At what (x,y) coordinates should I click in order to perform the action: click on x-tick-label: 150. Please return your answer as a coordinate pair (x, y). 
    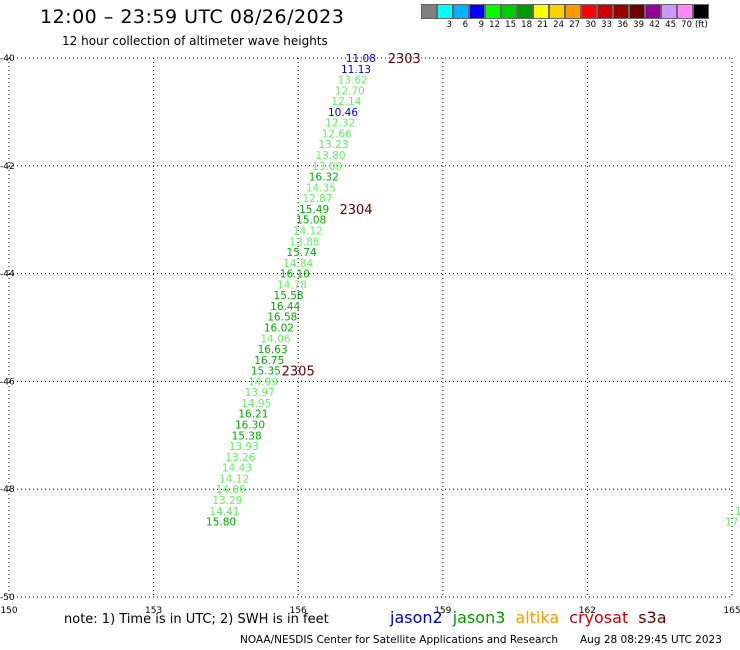
    Looking at the image, I should click on (8, 611).